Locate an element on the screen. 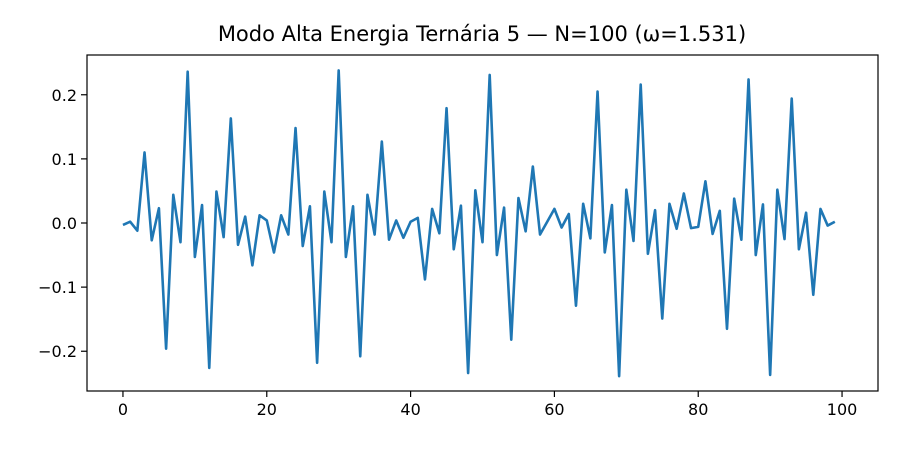  x-tick-label: 20 is located at coordinates (267, 409).